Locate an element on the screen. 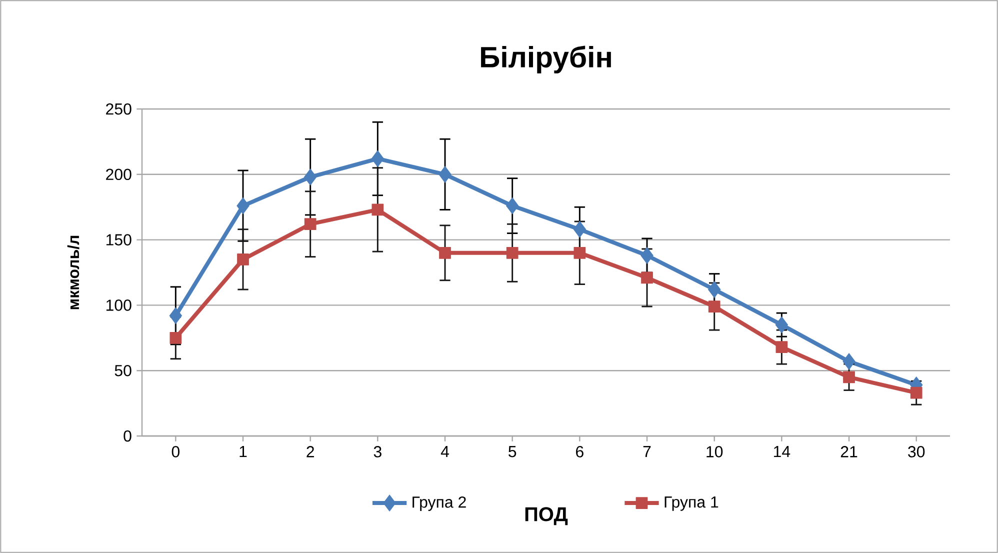 The image size is (998, 553). legend-label: Група 2 is located at coordinates (439, 503).